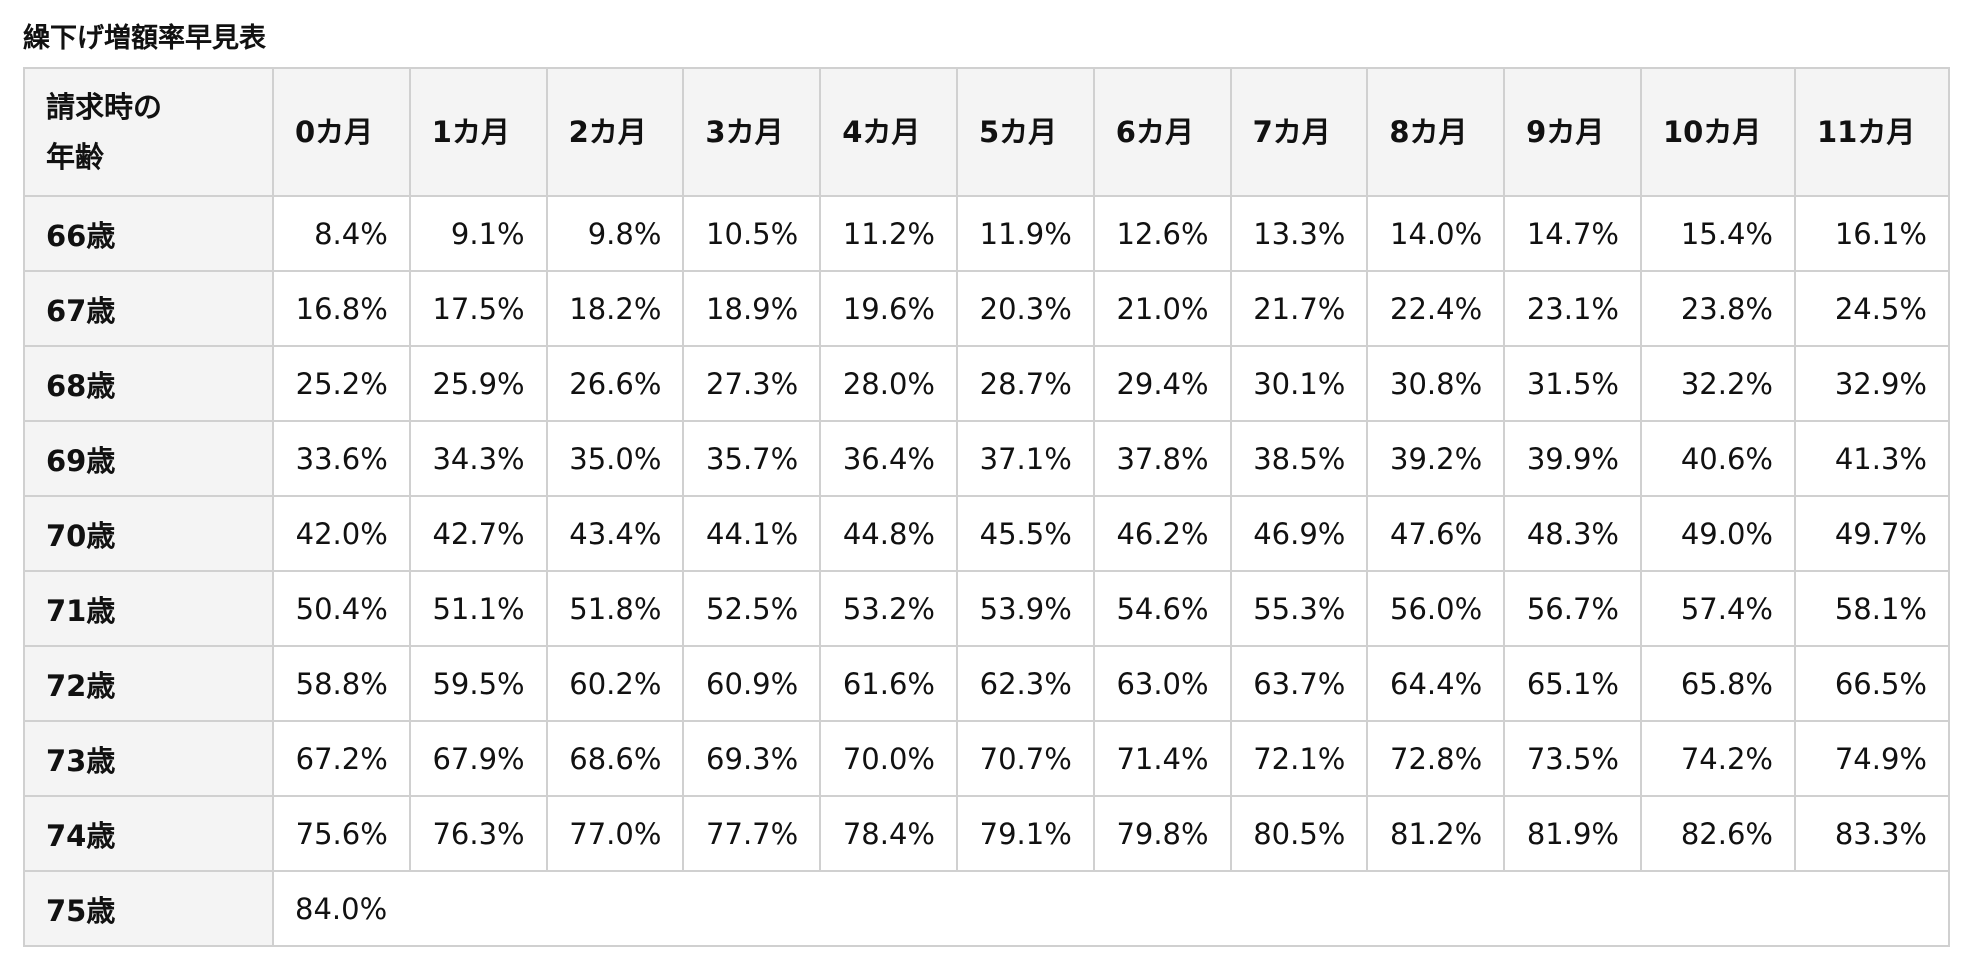 Image resolution: width=1984 pixels, height=980 pixels. Describe the element at coordinates (1162, 833) in the screenshot. I see `rate-cell: 79.8%` at that location.